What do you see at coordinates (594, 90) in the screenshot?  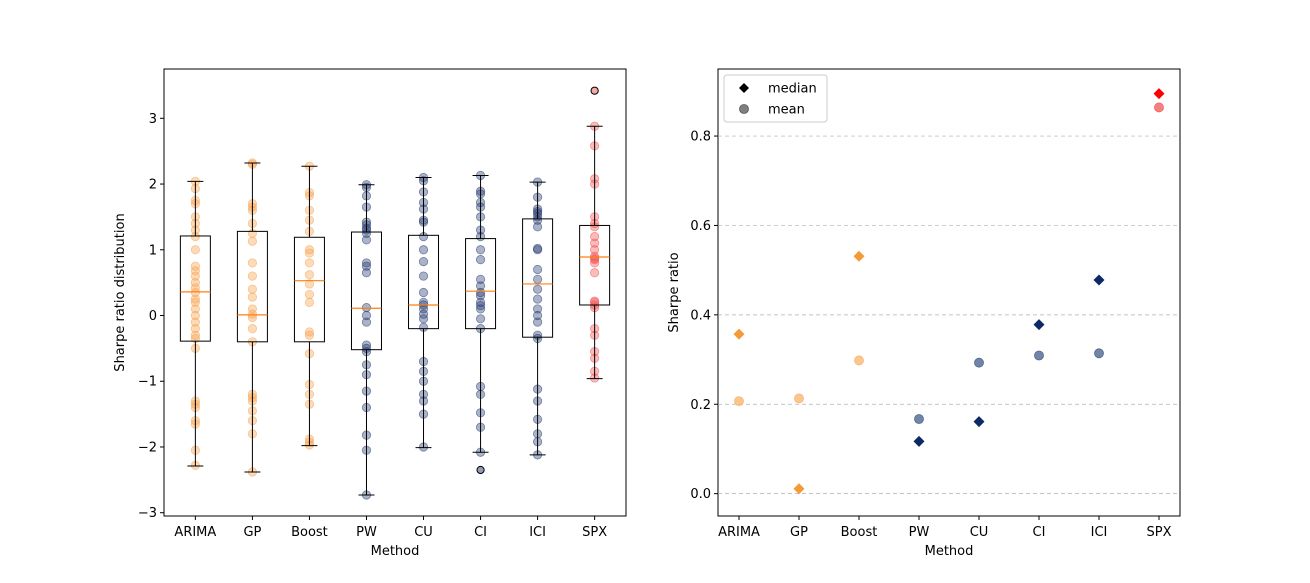 I see `flier` at bounding box center [594, 90].